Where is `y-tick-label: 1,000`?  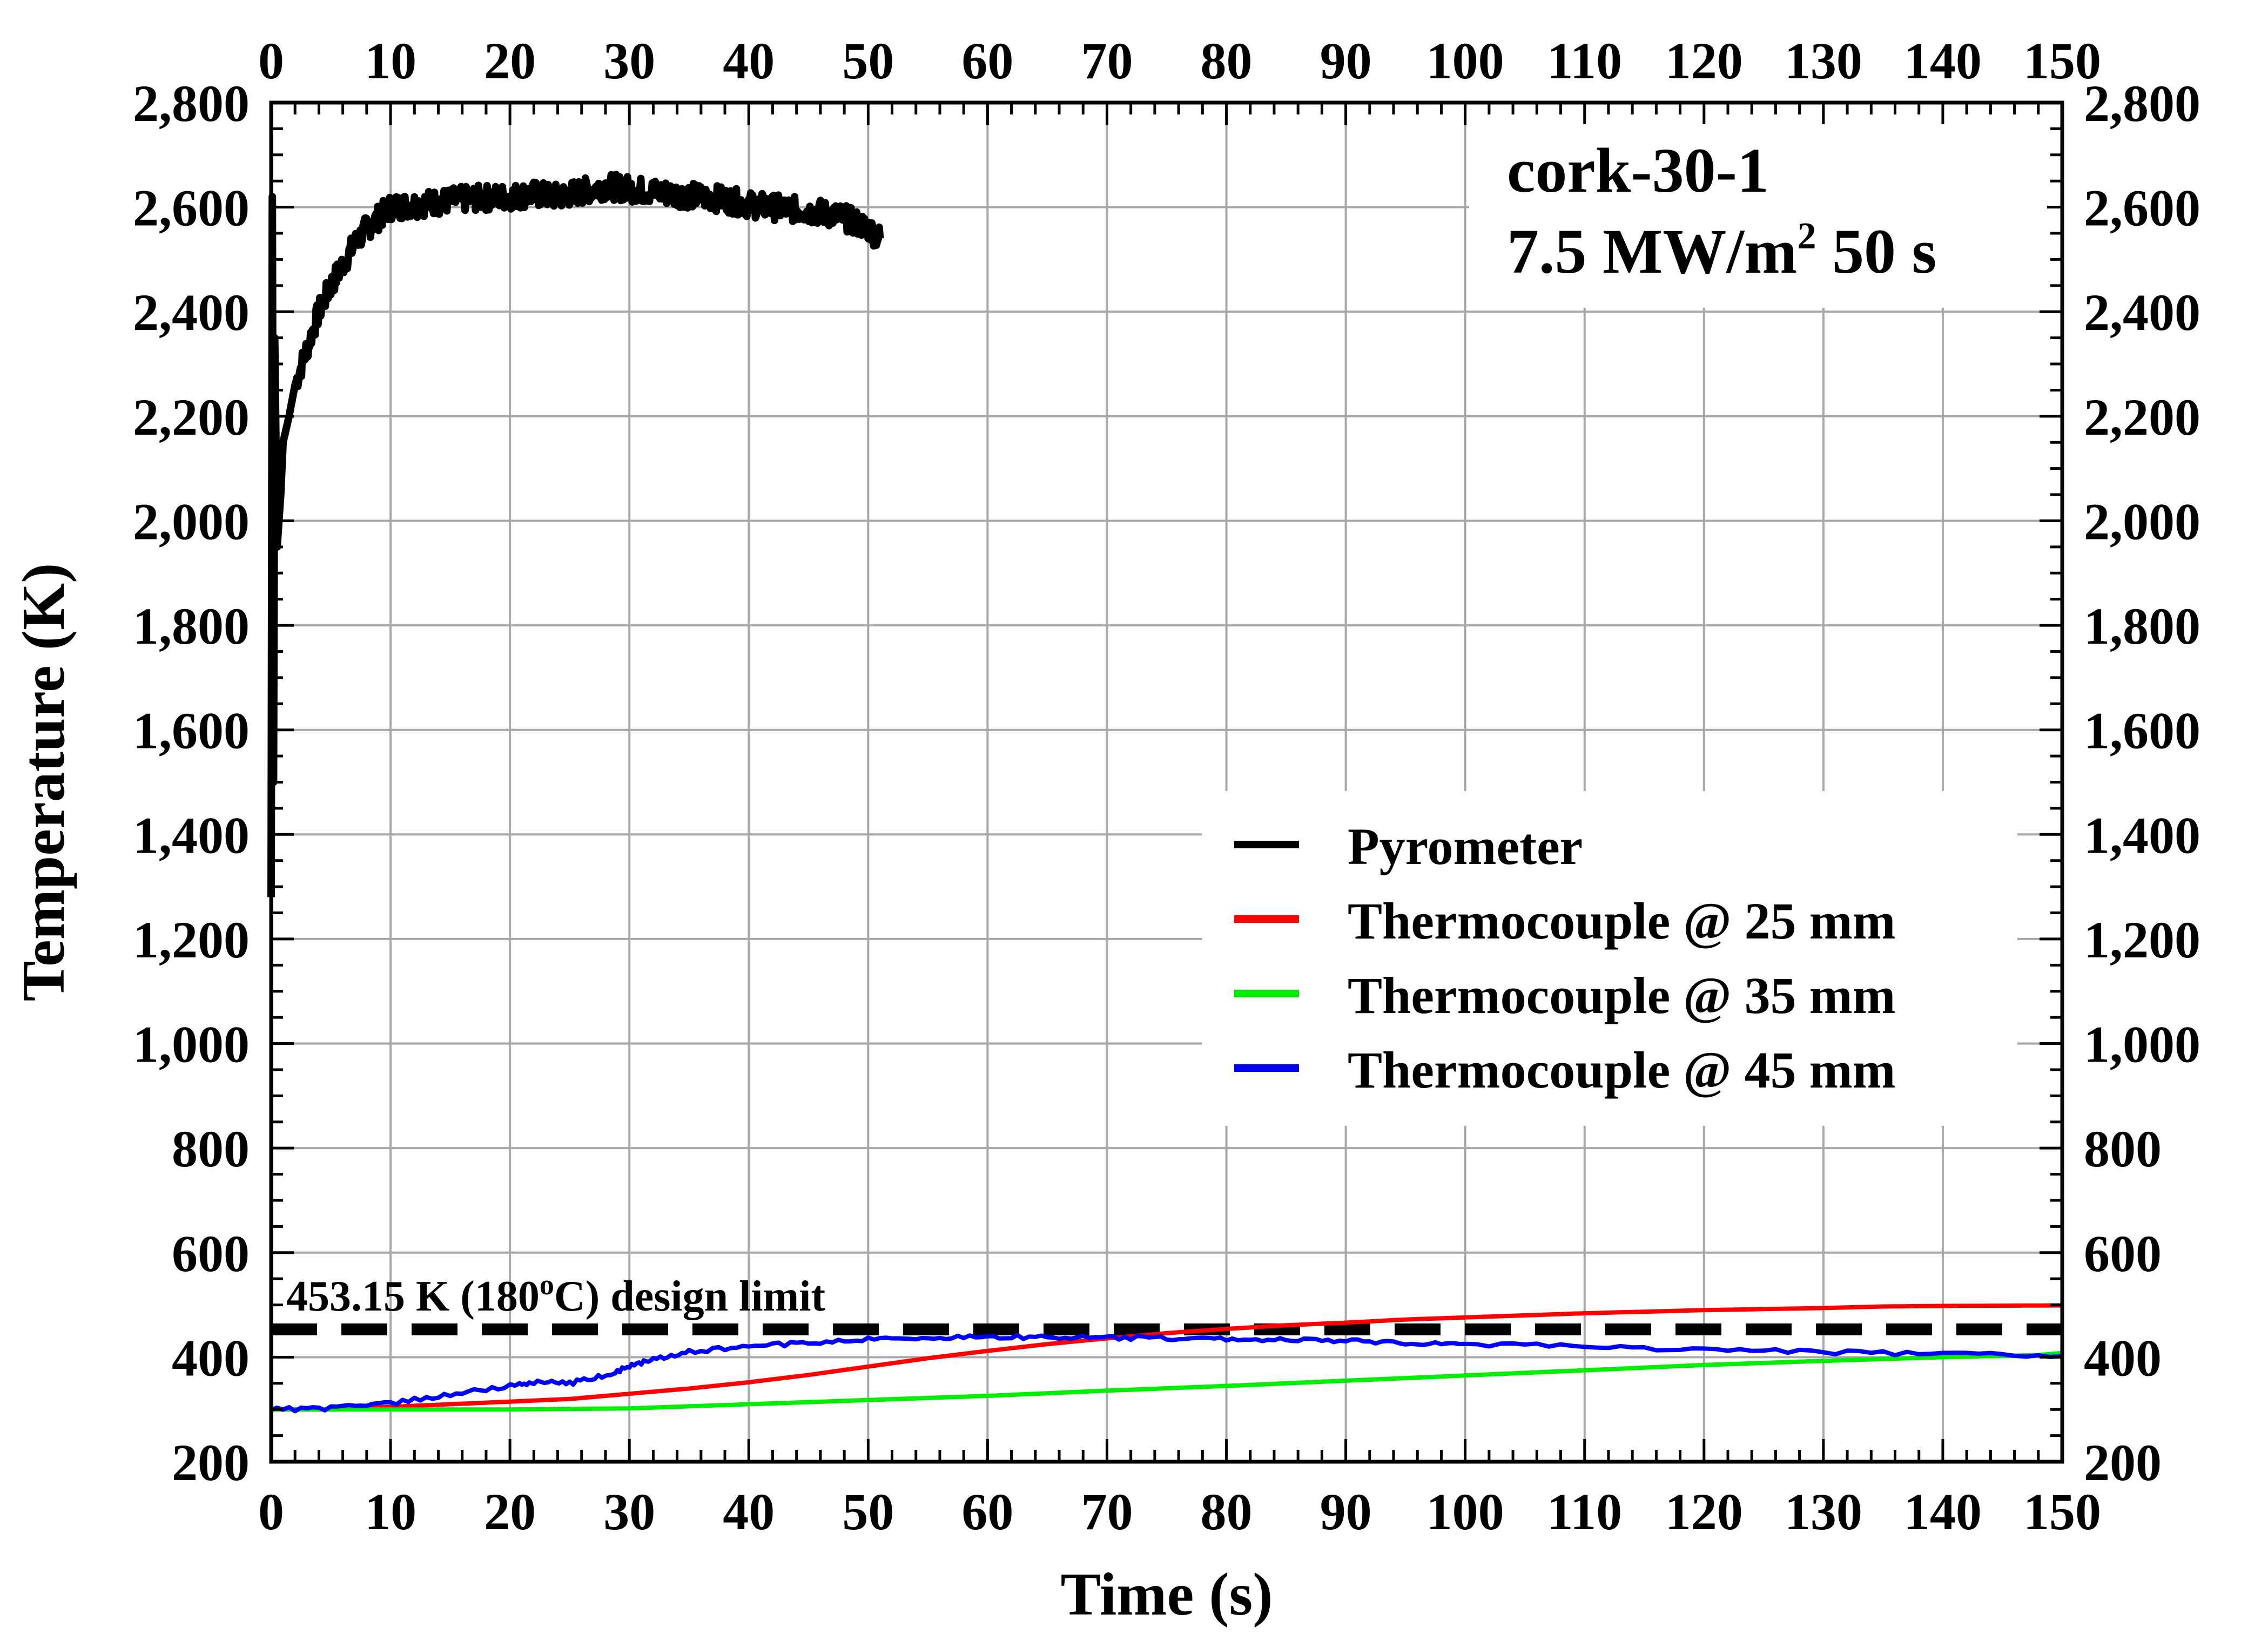
y-tick-label: 1,000 is located at coordinates (191, 1045).